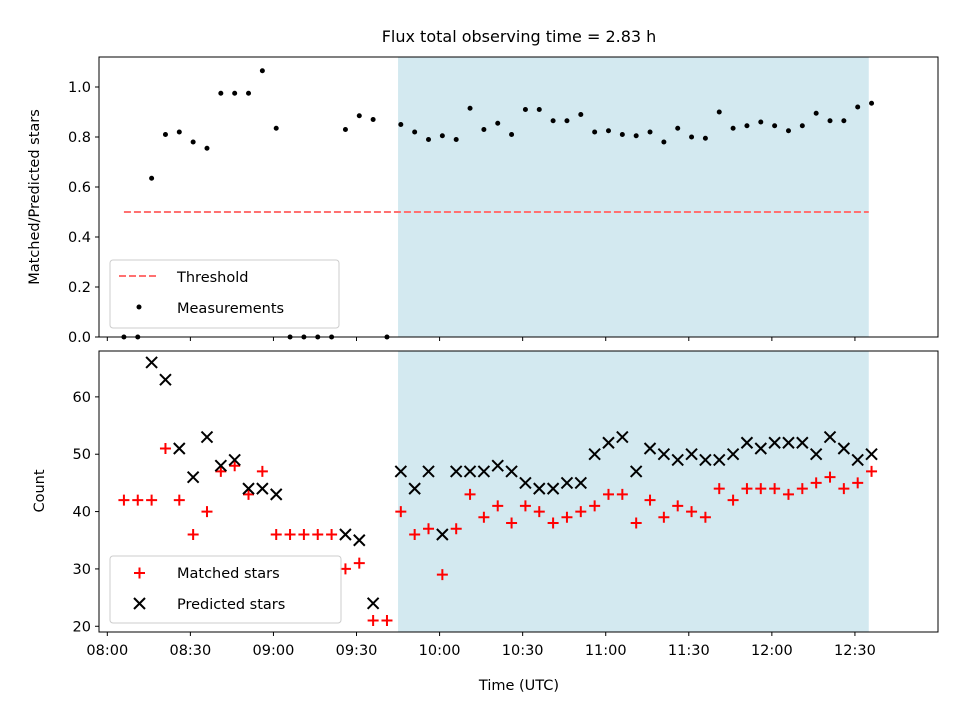 This screenshot has height=720, width=960. What do you see at coordinates (139, 573) in the screenshot?
I see `matched-legend-swatch` at bounding box center [139, 573].